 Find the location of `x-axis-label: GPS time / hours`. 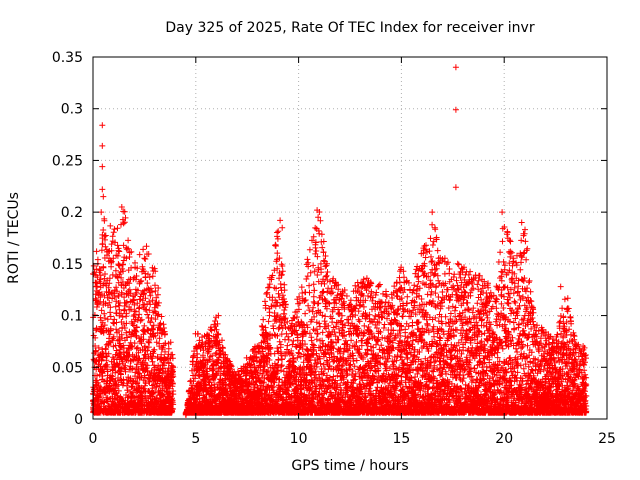

x-axis-label: GPS time / hours is located at coordinates (349, 466).